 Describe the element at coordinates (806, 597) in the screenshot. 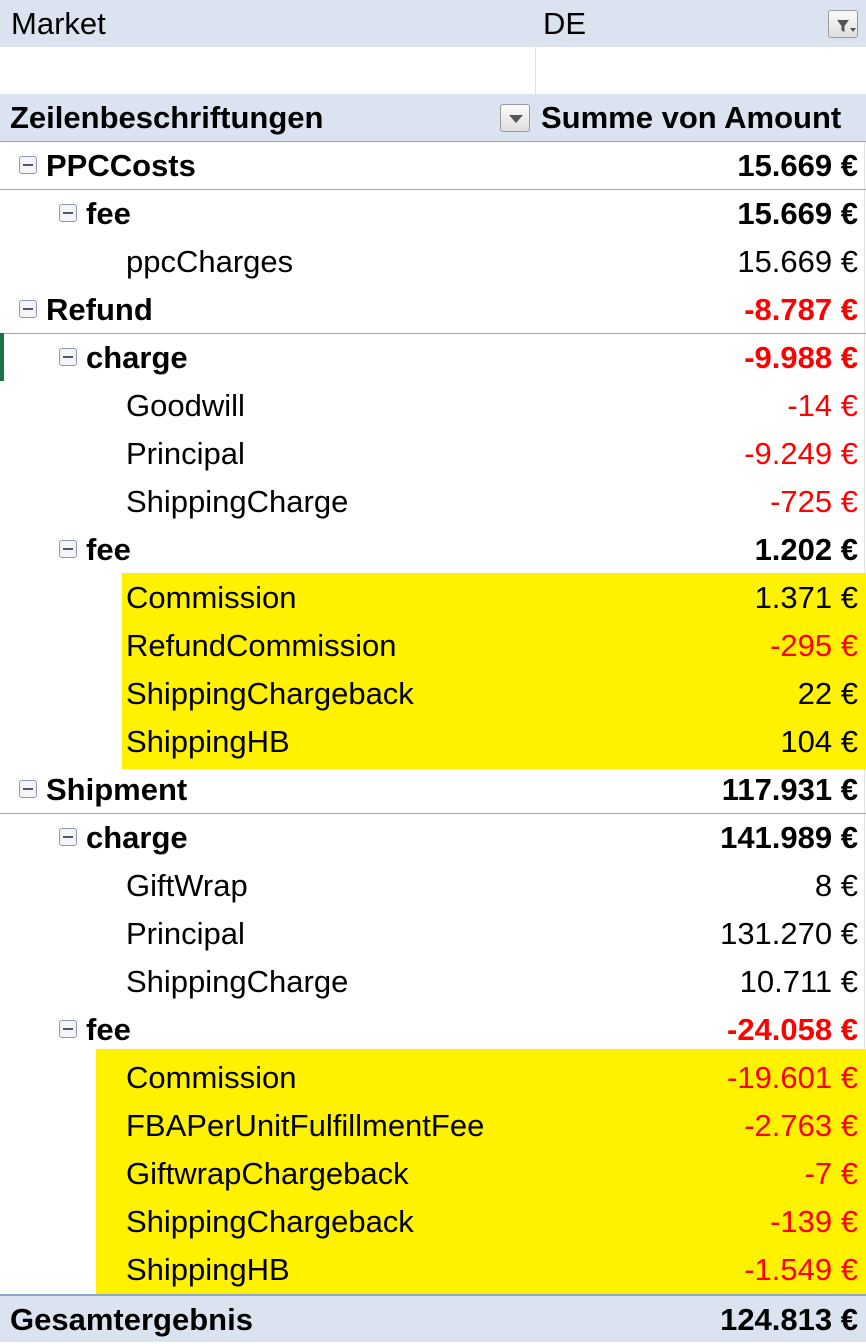

I see `row-value: 1.371 €` at that location.